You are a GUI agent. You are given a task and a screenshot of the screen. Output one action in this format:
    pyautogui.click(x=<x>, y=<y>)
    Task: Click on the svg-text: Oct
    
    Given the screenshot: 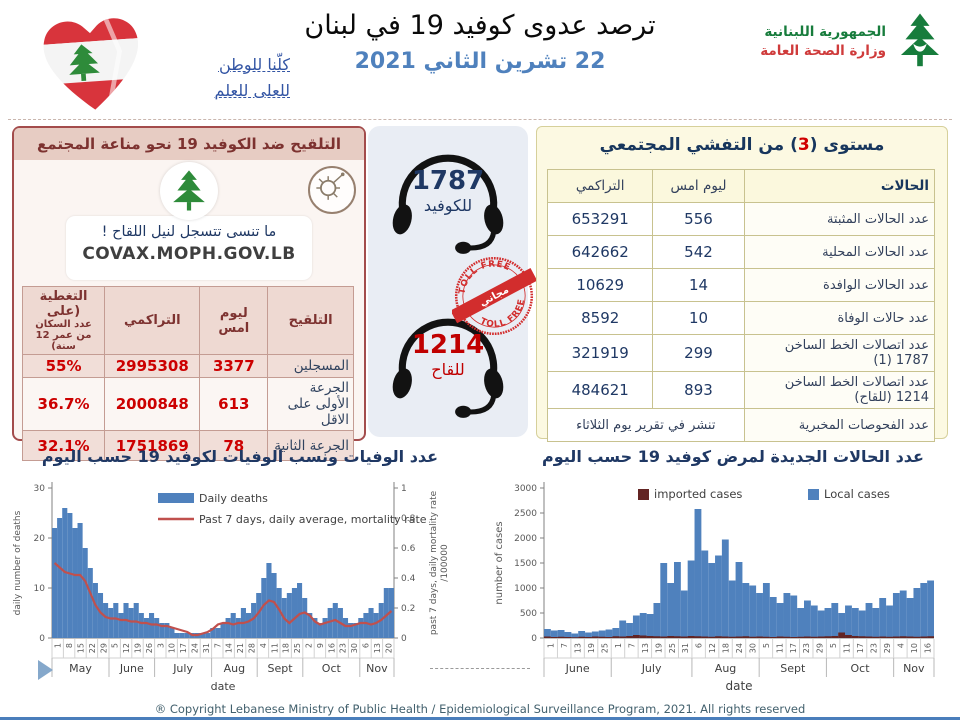 What is the action you would take?
    pyautogui.click(x=332, y=668)
    